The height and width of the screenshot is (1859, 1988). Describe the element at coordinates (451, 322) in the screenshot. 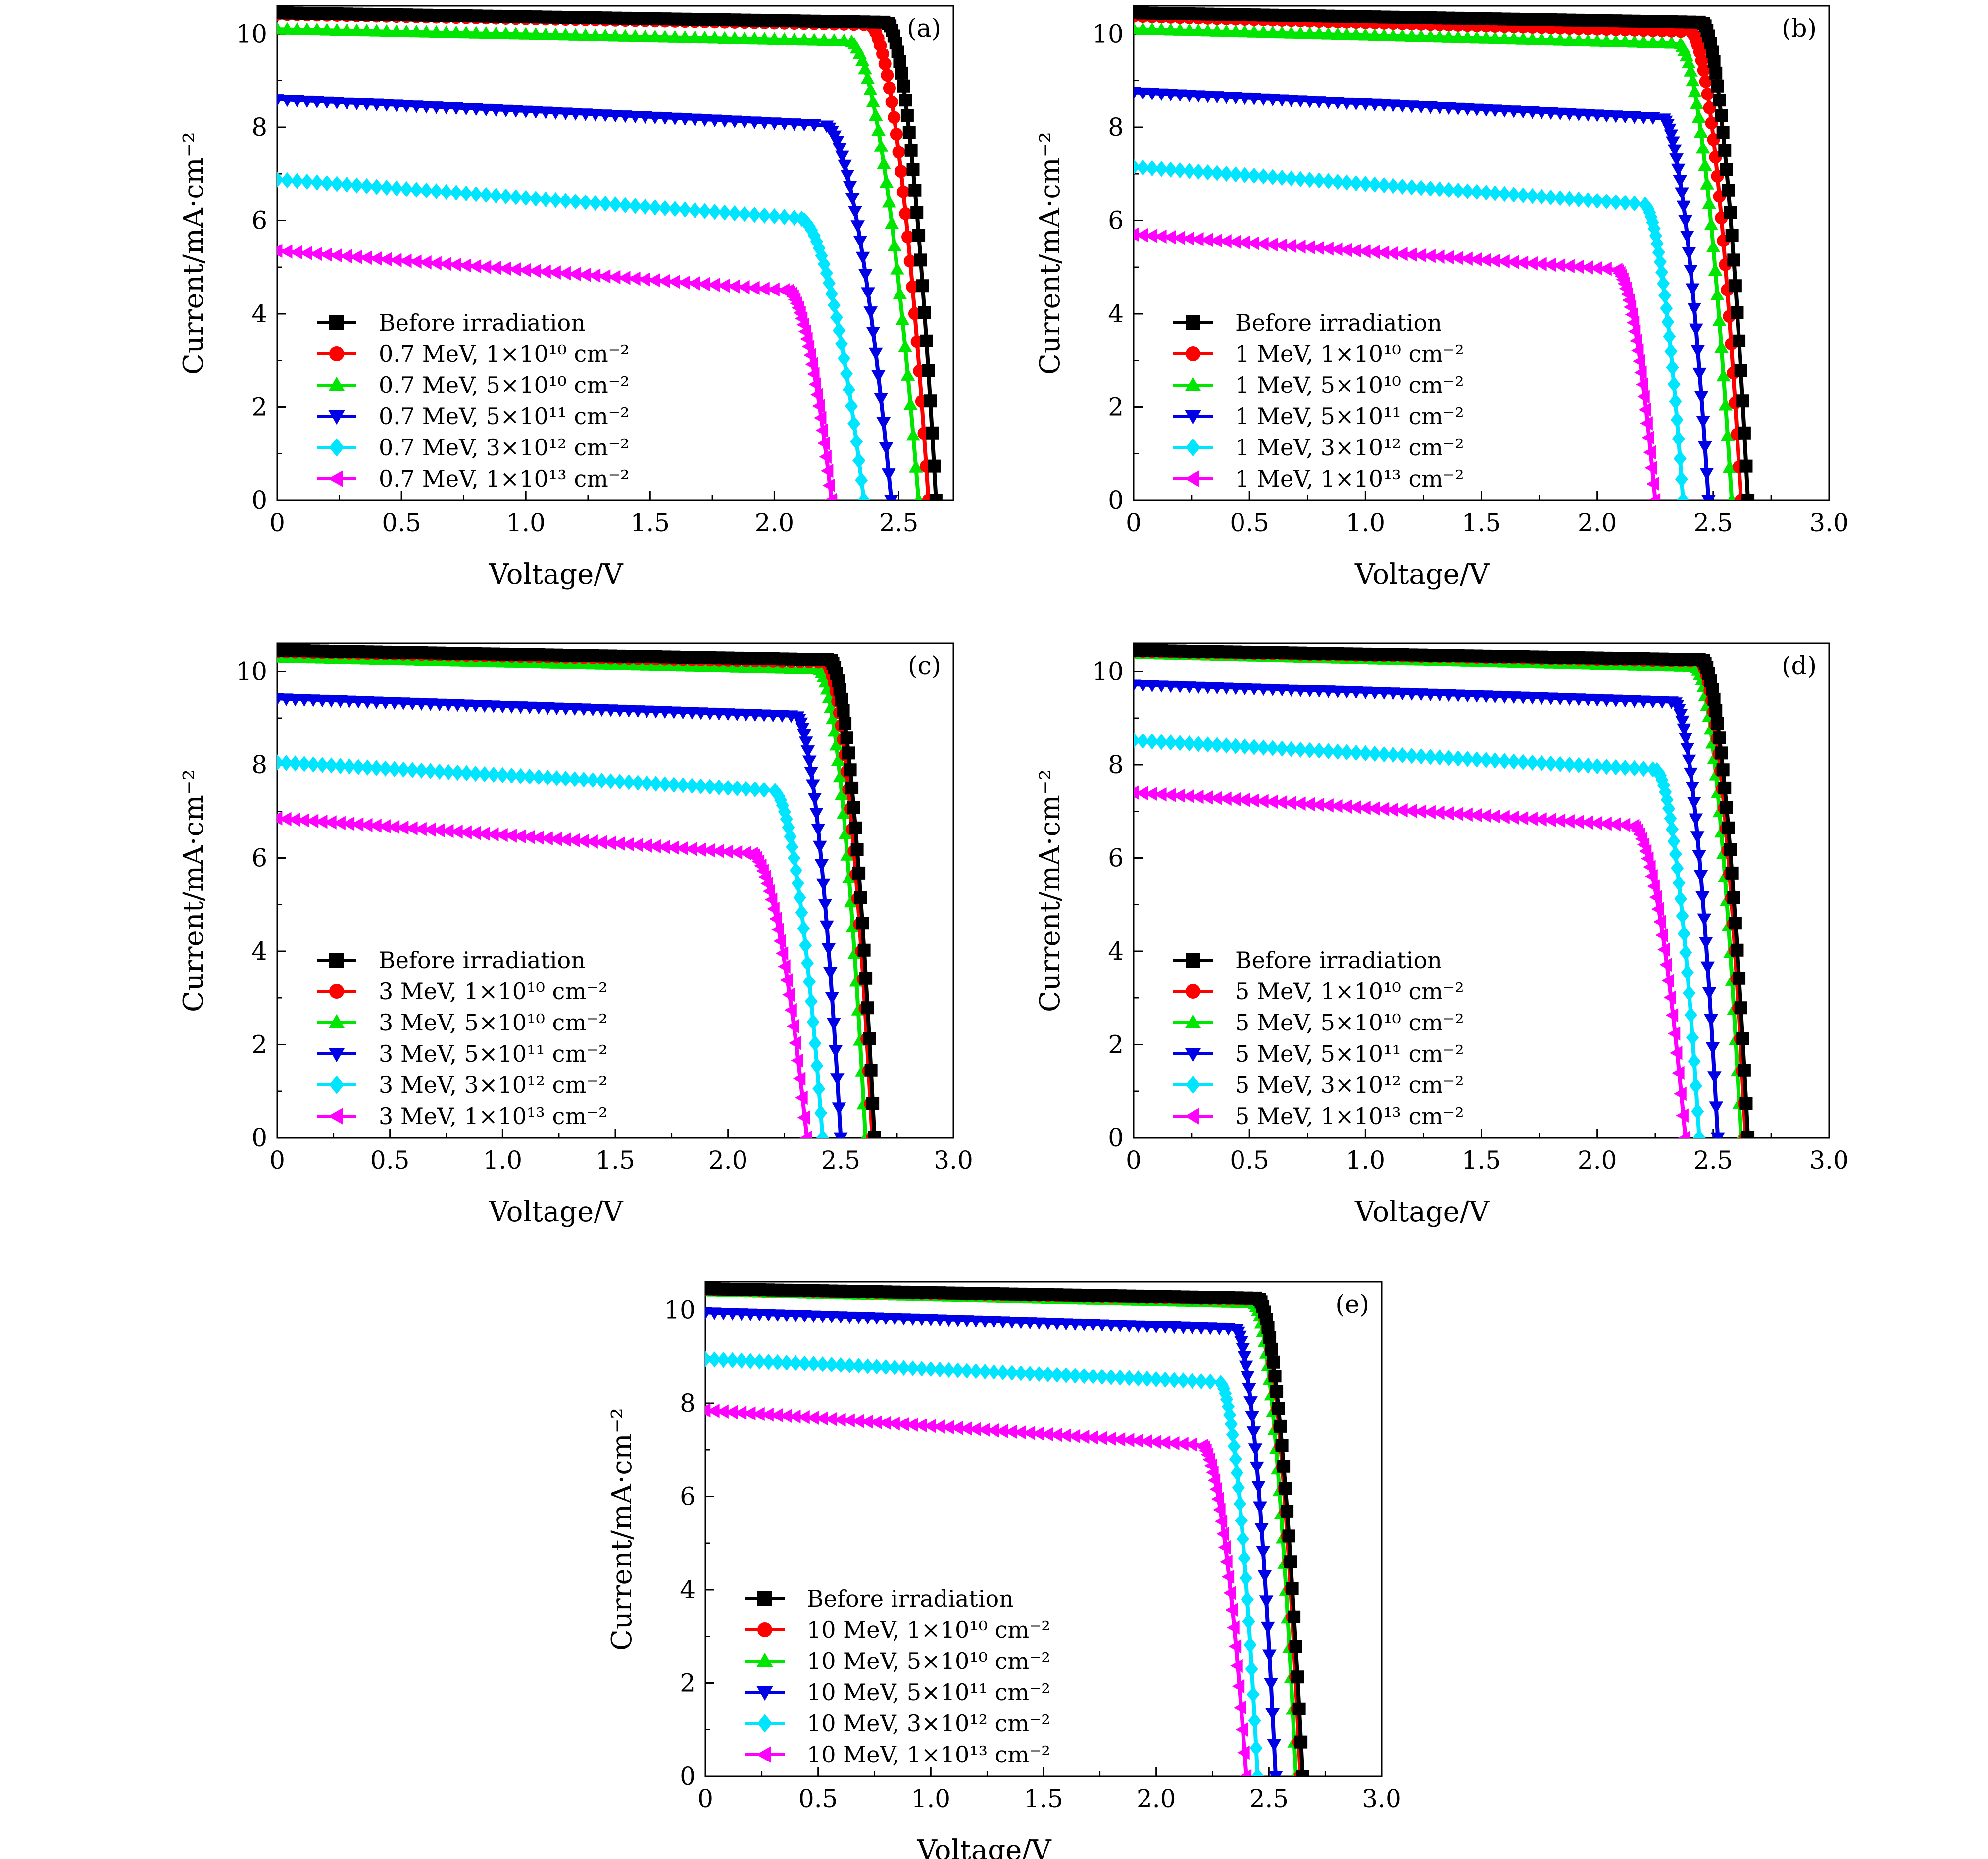

I see `legend-entry: Before irradiation` at that location.